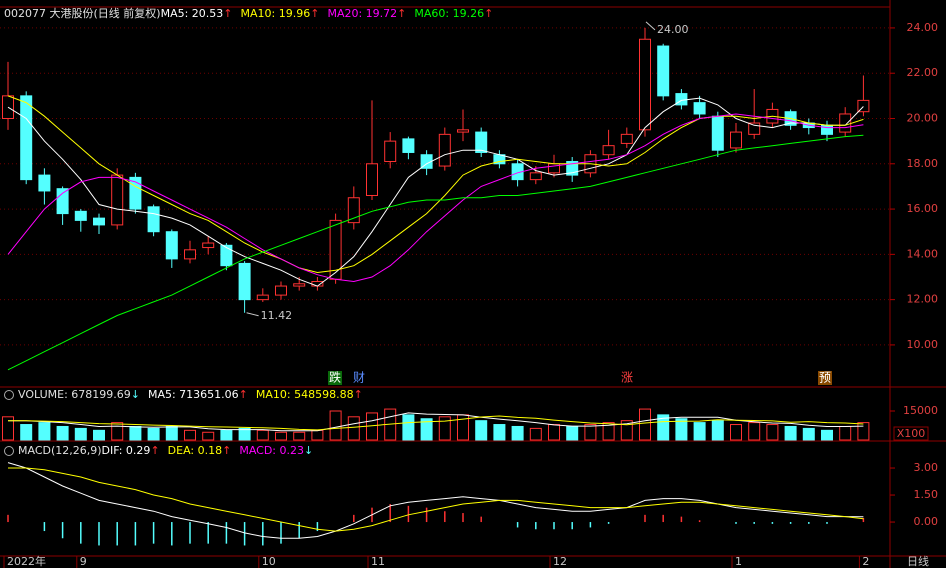 This screenshot has height=568, width=946. Describe the element at coordinates (359, 378) in the screenshot. I see `event-label: 财` at that location.